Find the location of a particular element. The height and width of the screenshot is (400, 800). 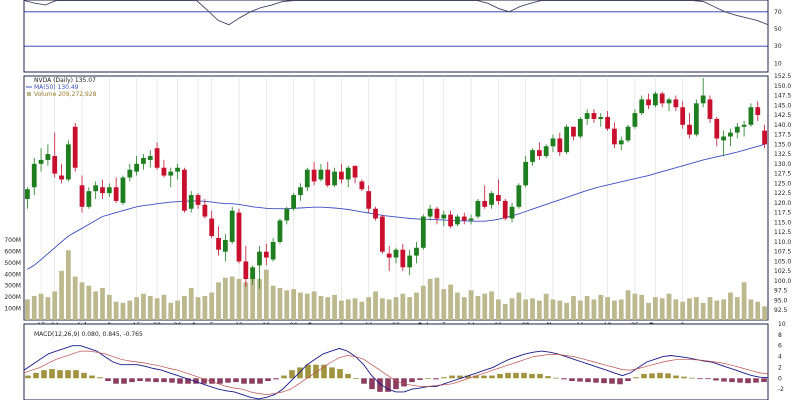

price-tick-label: 97.5 is located at coordinates (781, 291).